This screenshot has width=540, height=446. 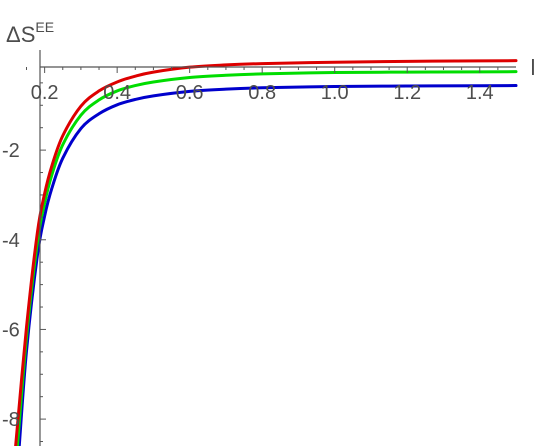 What do you see at coordinates (11, 420) in the screenshot?
I see `y-tick-label-neg8: -8` at bounding box center [11, 420].